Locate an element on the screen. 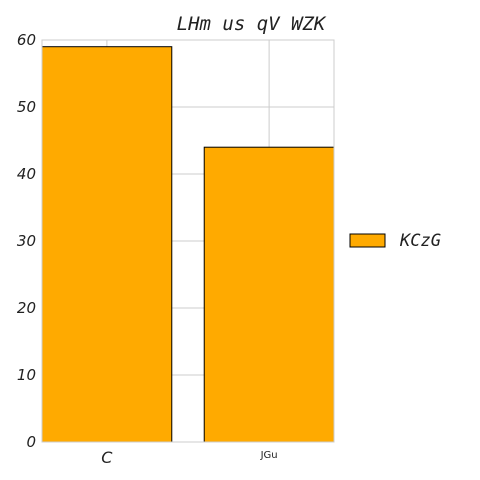 The width and height of the screenshot is (480, 480). y-tick-label: 60 is located at coordinates (26, 40).